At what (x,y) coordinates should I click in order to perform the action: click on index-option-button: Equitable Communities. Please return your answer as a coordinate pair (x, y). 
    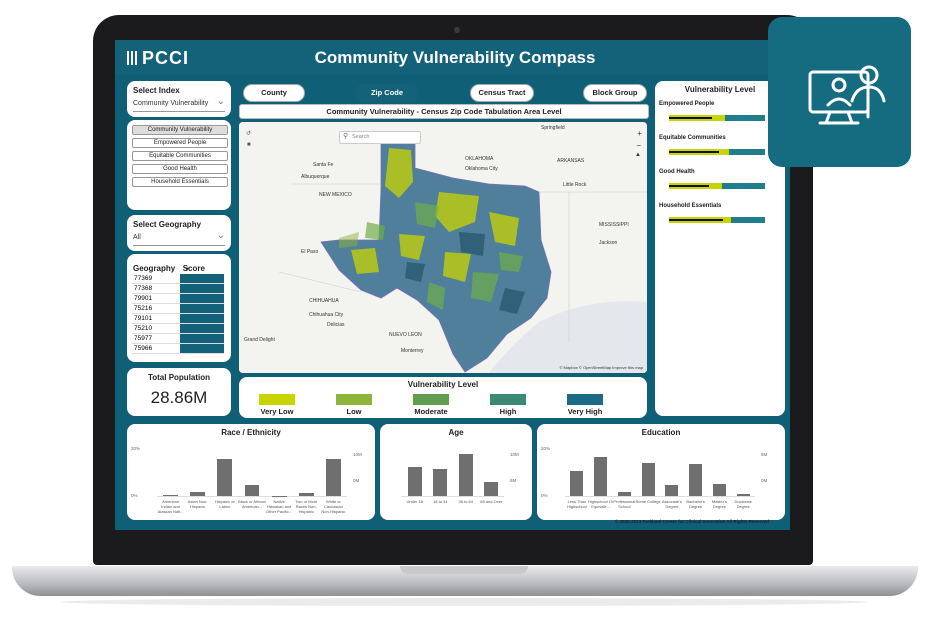
    Looking at the image, I should click on (180, 156).